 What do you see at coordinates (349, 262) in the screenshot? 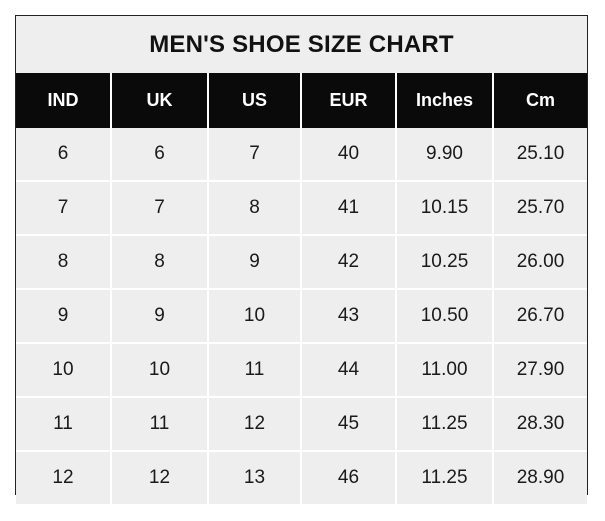
I see `cell-eur: 42` at bounding box center [349, 262].